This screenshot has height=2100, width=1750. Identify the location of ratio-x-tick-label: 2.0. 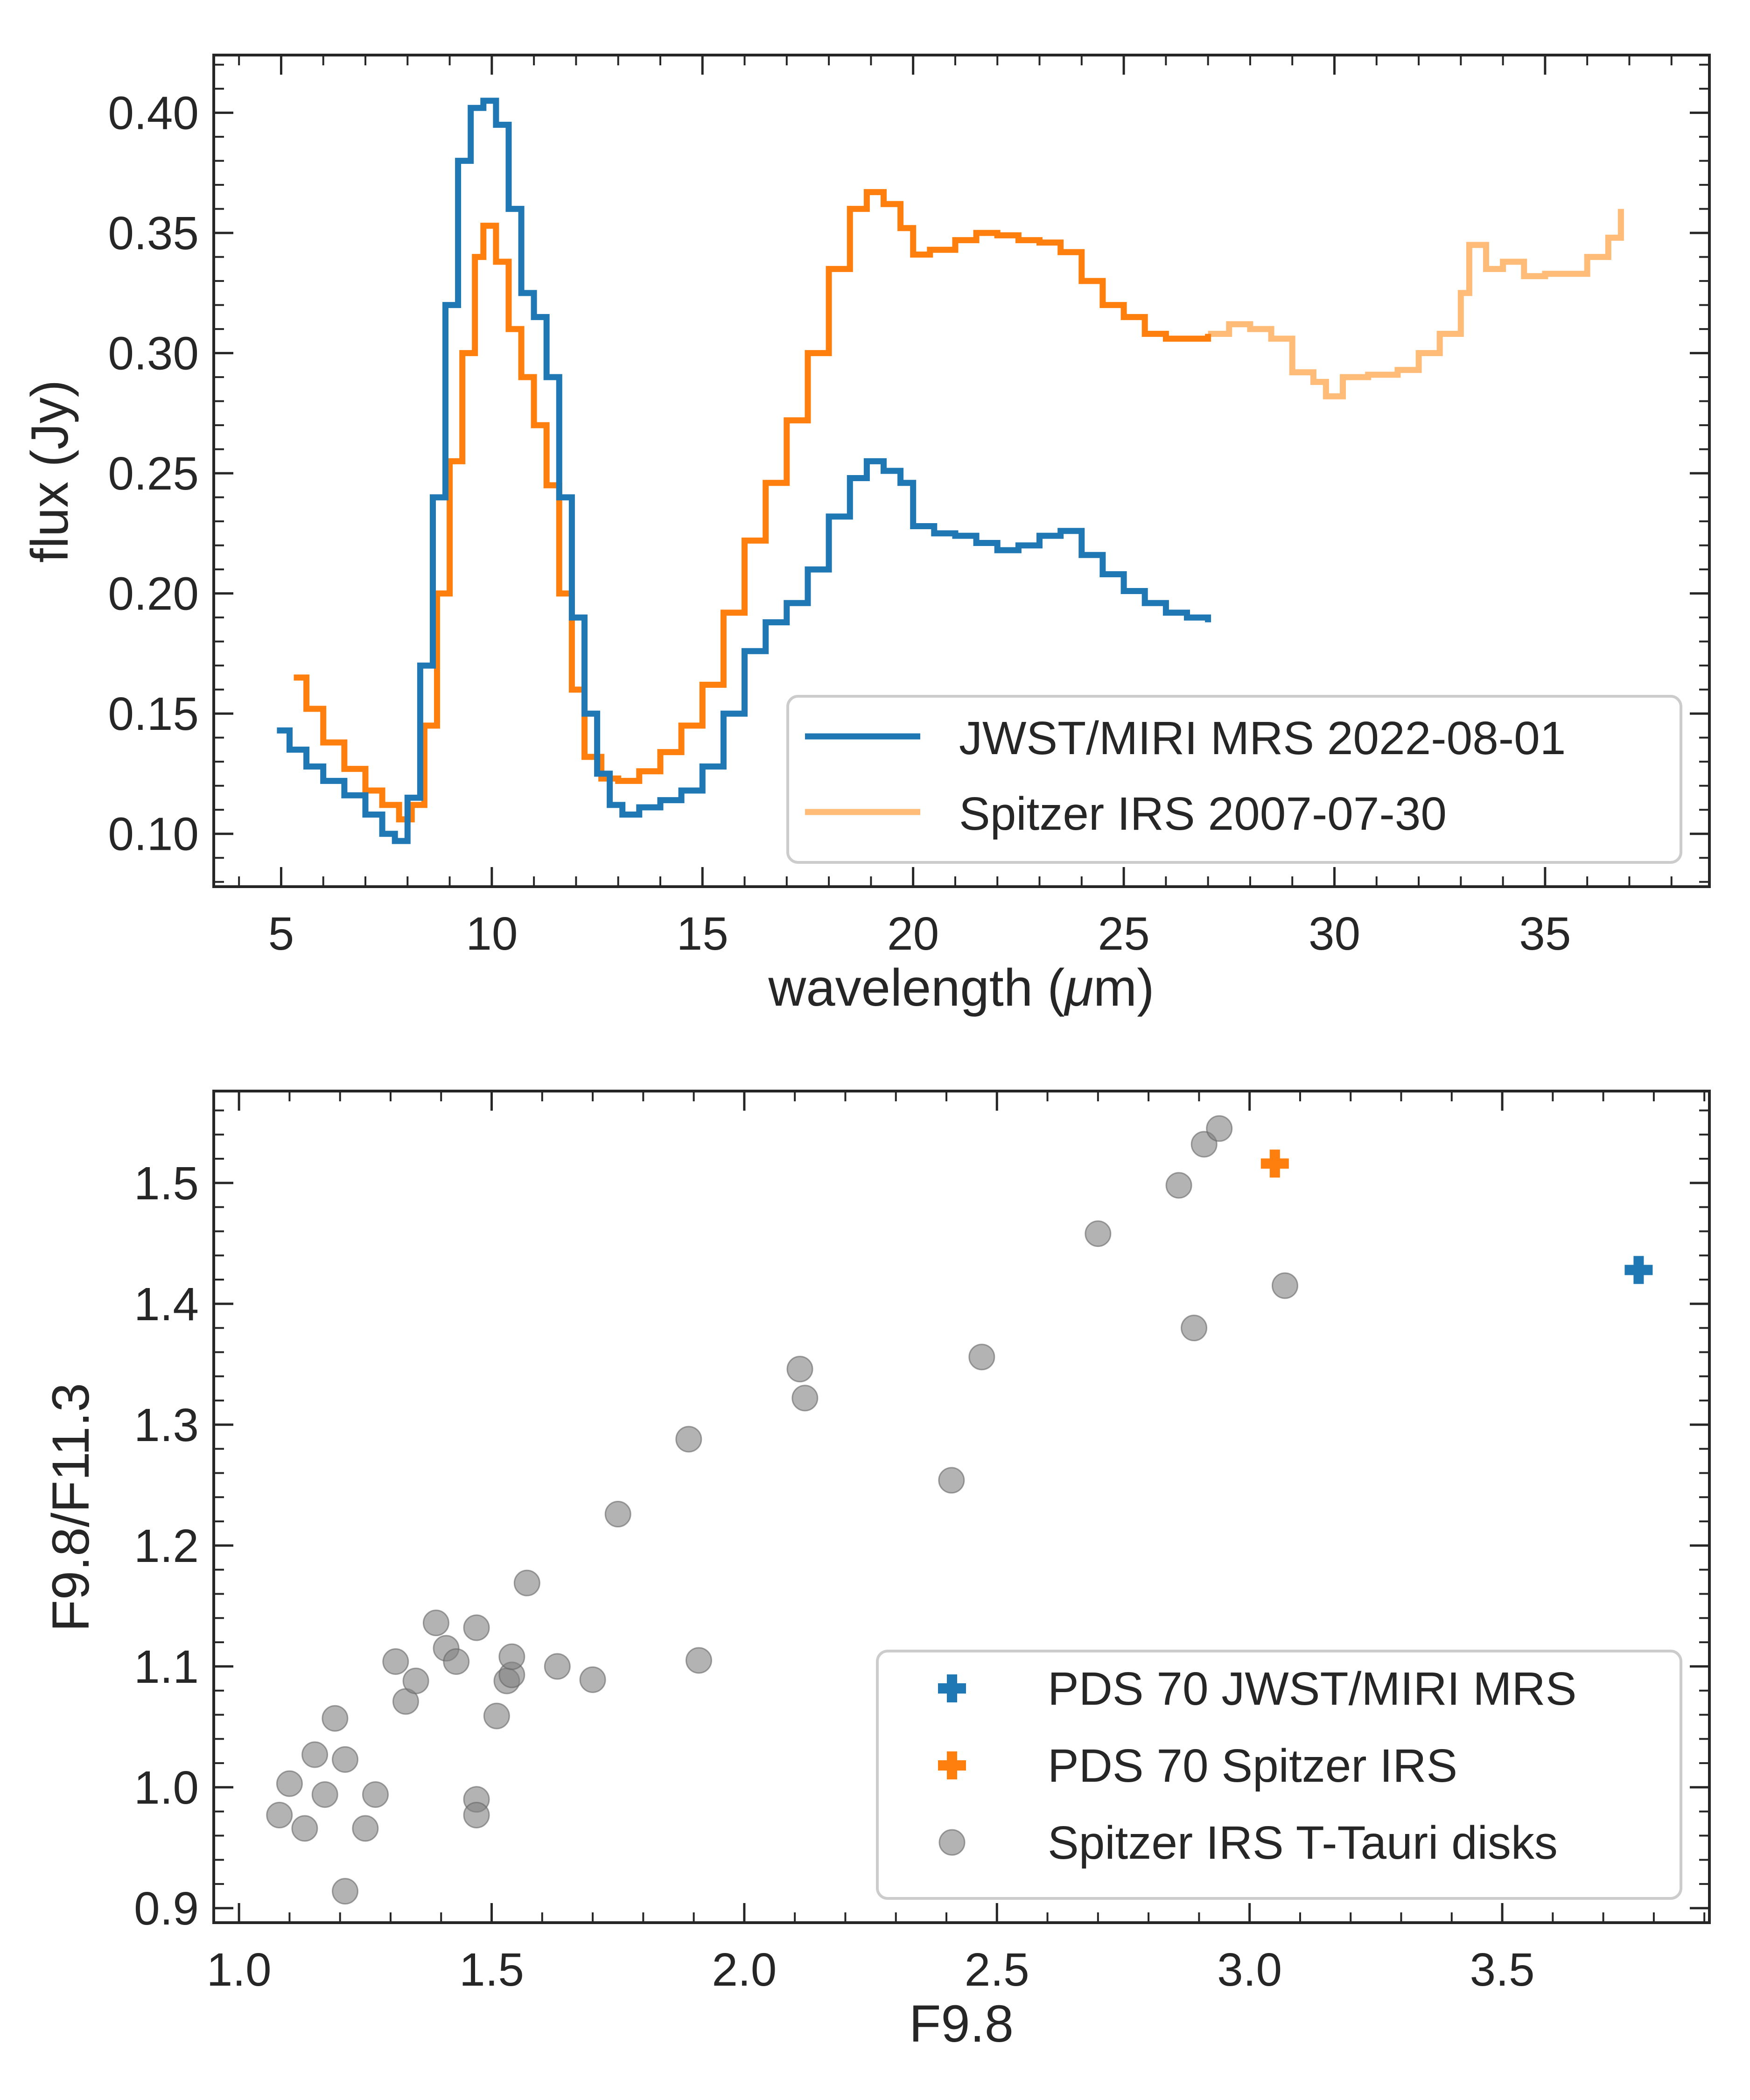
(744, 1970).